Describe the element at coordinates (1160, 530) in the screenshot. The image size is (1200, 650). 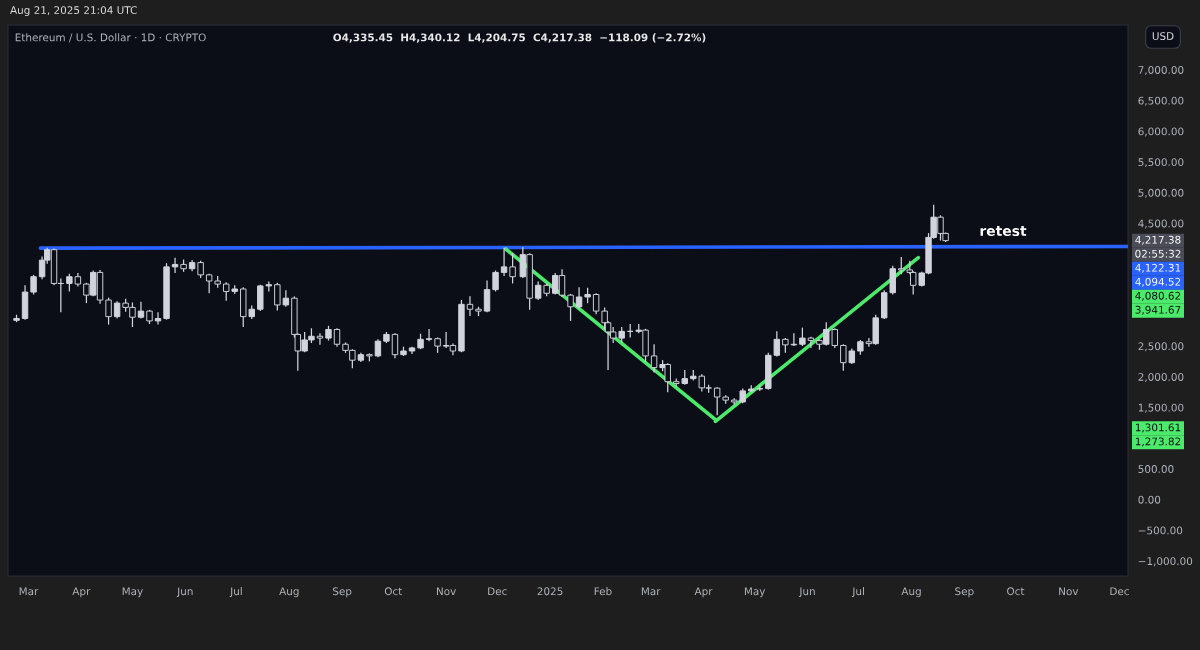
I see `y-tick-label: −500.00` at that location.